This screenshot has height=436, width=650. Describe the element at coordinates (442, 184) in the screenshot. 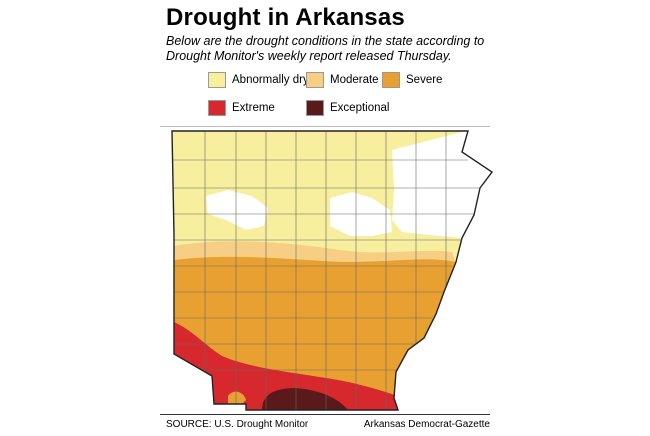

I see `no-drought-region-northeast` at that location.